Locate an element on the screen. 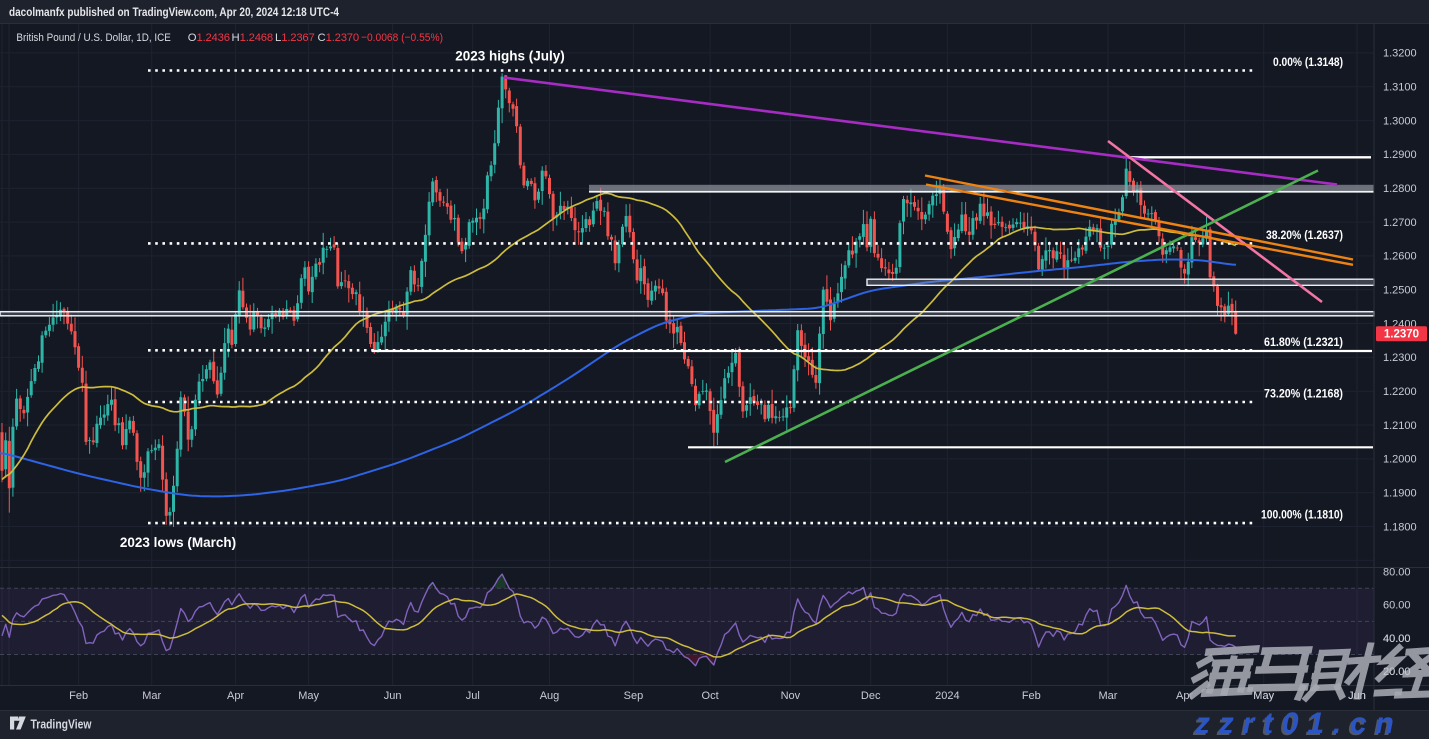 The image size is (1429, 739). svg-text: 1.2300 is located at coordinates (1400, 358).